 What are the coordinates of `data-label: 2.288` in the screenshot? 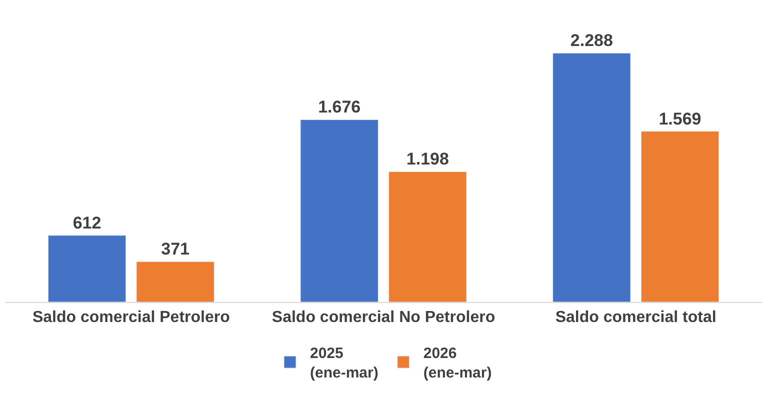 It's located at (591, 40).